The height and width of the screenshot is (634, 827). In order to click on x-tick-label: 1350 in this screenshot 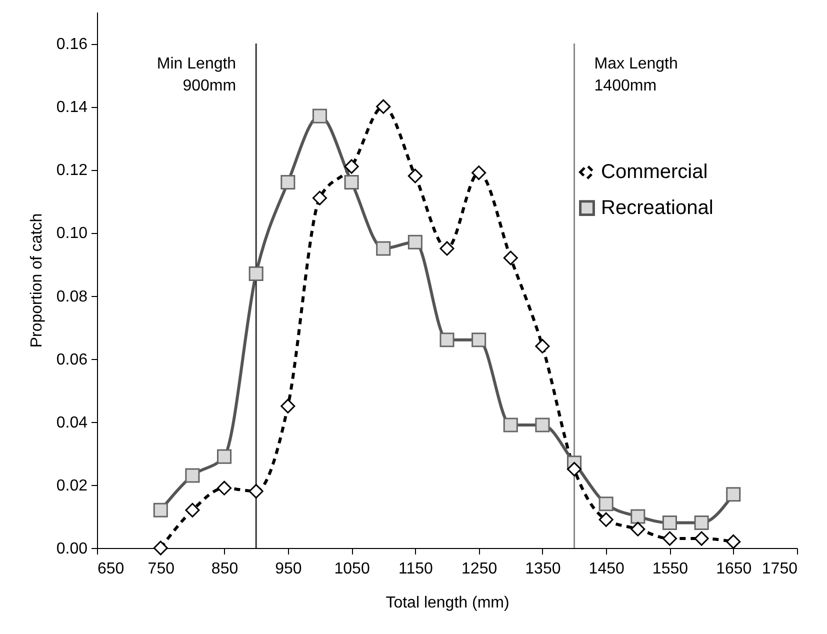, I will do `click(543, 569)`.